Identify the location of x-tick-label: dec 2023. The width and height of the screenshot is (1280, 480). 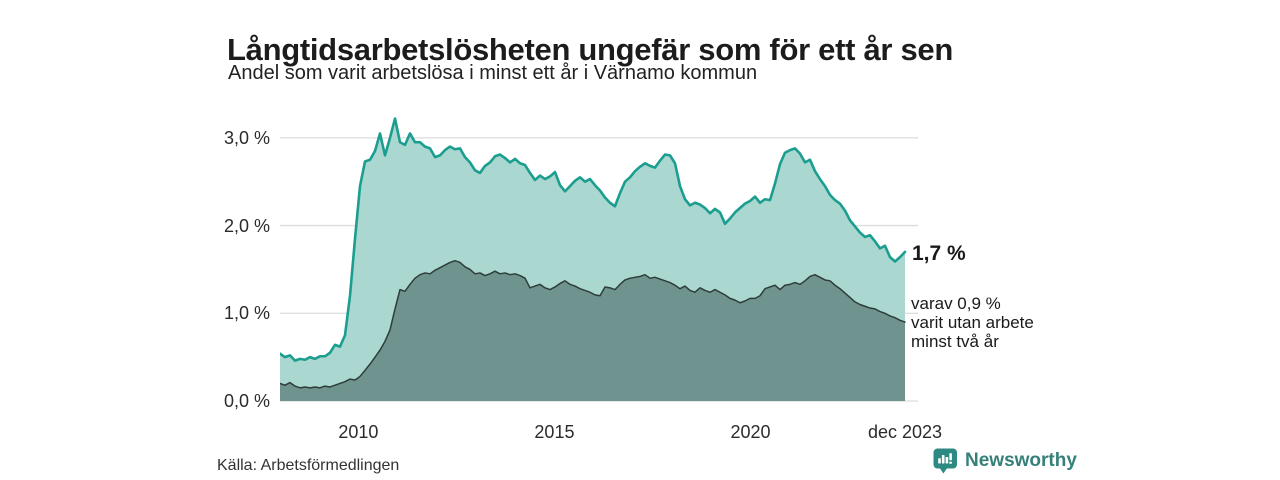
(905, 432).